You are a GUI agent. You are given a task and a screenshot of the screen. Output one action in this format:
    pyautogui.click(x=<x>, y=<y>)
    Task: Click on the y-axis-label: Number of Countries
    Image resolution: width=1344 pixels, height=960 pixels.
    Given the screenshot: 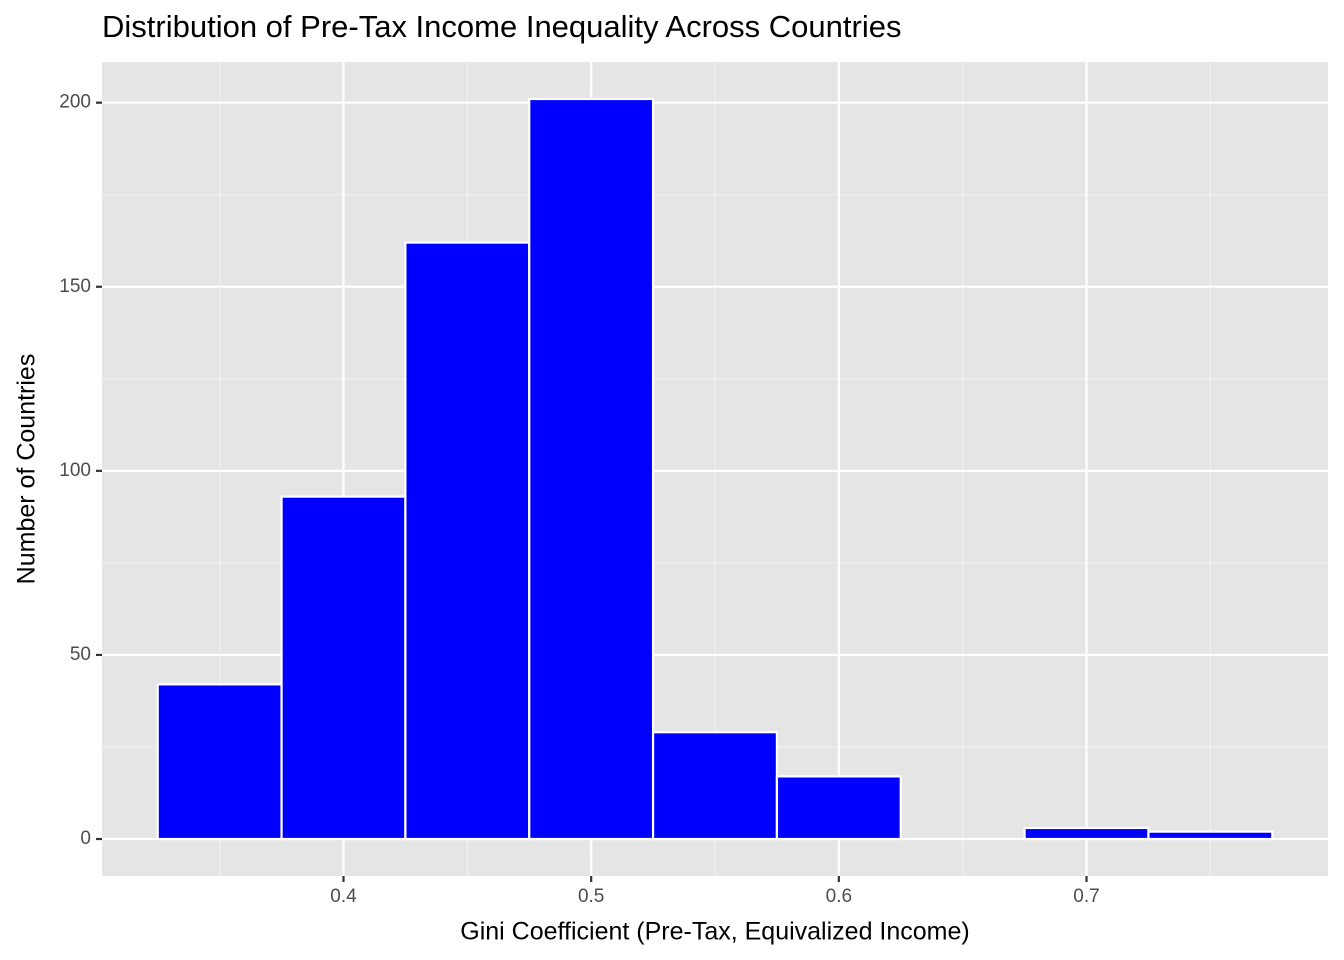 What is the action you would take?
    pyautogui.click(x=27, y=469)
    